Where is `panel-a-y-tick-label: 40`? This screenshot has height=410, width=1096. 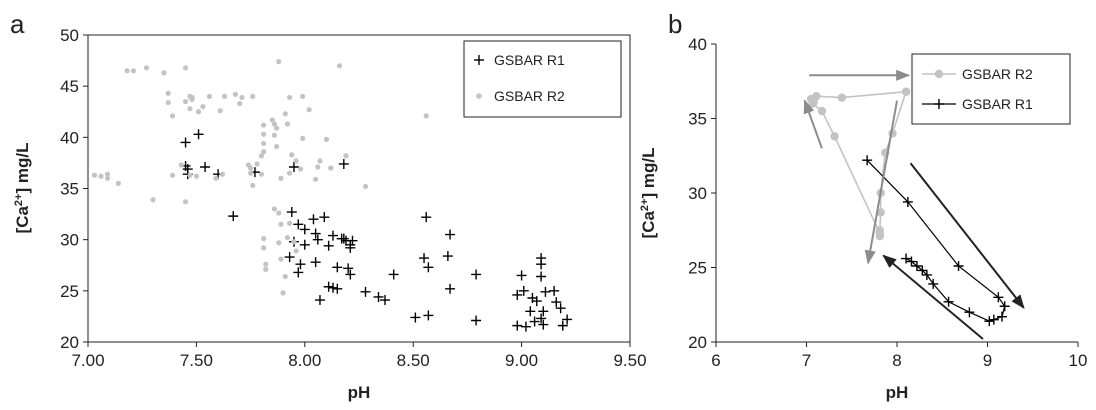 panel-a-y-tick-label: 40 is located at coordinates (69, 137).